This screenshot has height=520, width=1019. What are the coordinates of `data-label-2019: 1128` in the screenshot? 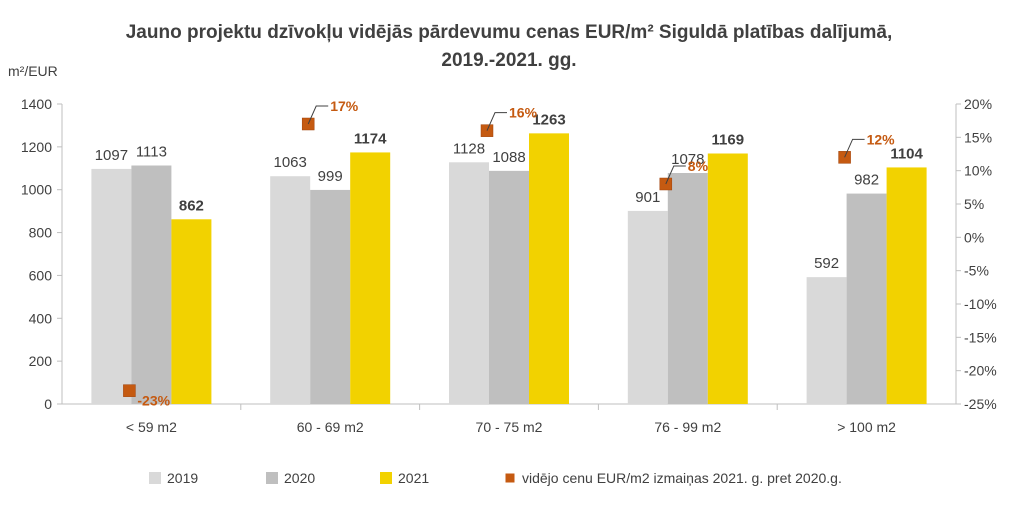 It's located at (469, 148).